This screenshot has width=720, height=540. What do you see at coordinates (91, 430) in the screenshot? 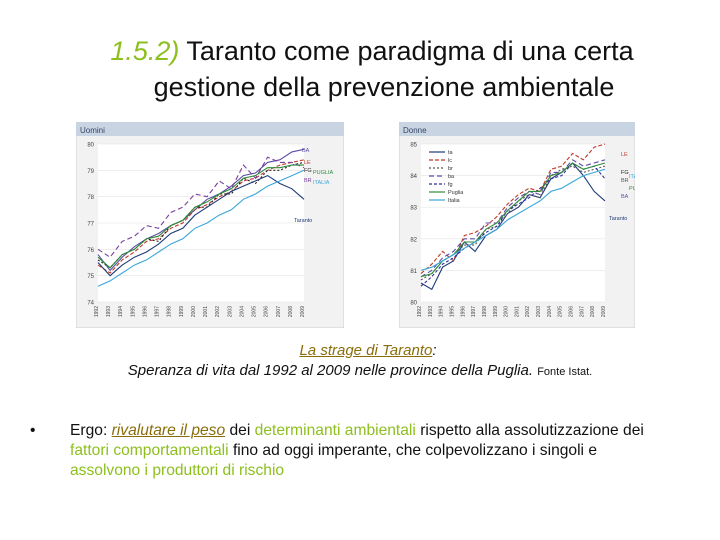
I see `body-part-1: Ergo:` at bounding box center [91, 430].